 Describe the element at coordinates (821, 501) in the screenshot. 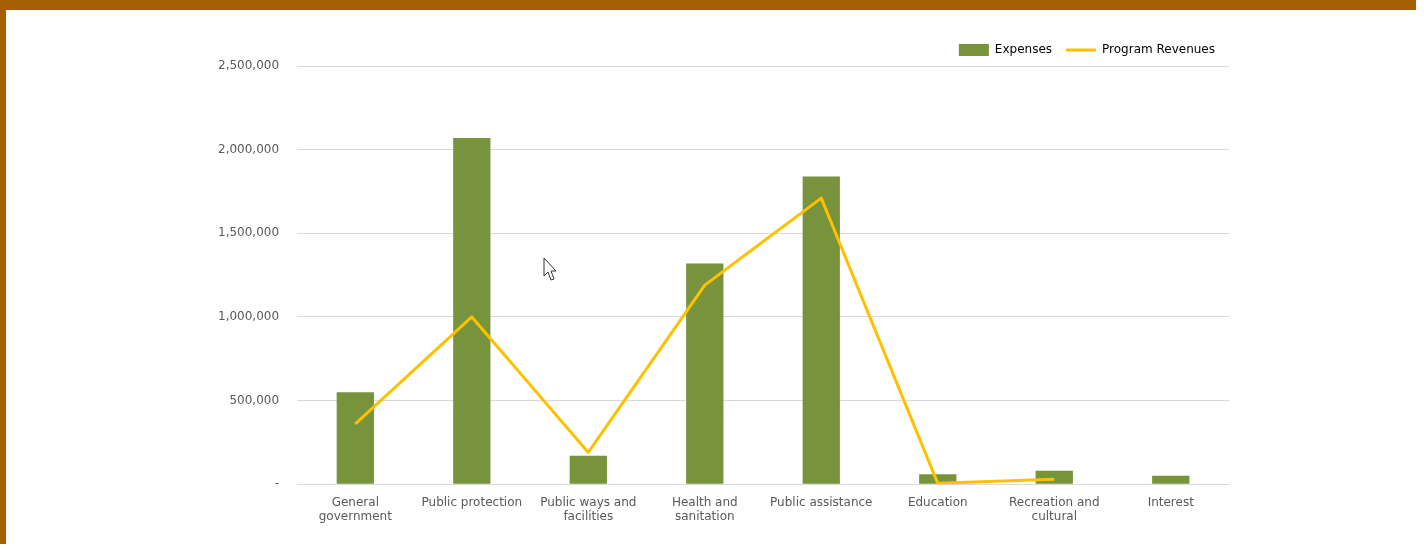

I see `x-tick-label: Public assistance` at that location.